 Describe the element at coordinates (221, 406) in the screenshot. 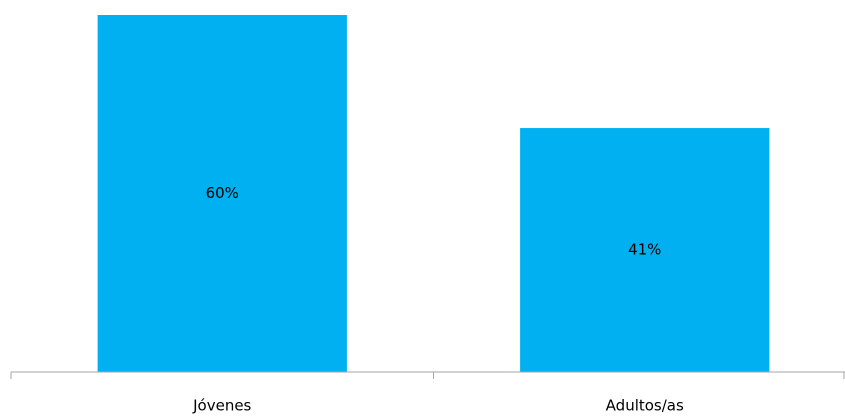

I see `category-label-0: Jóvenes` at that location.